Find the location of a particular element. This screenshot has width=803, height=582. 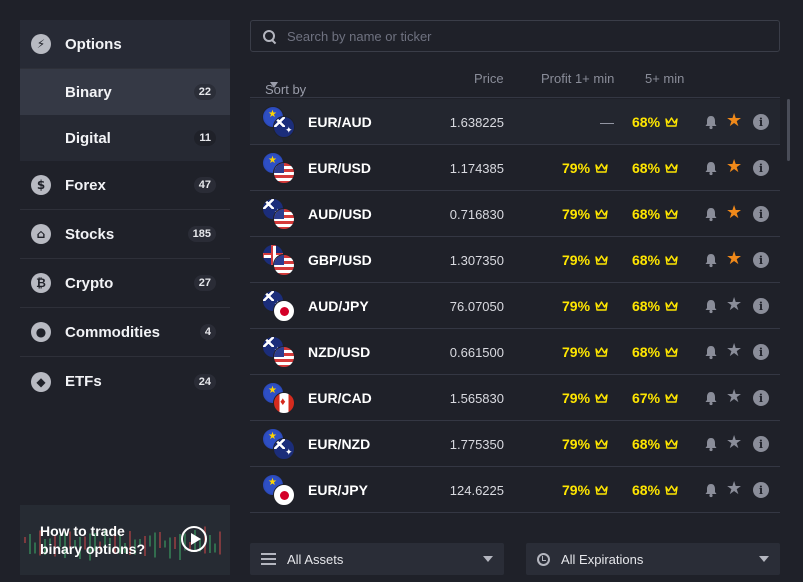

flag-jp-icon is located at coordinates (284, 495).